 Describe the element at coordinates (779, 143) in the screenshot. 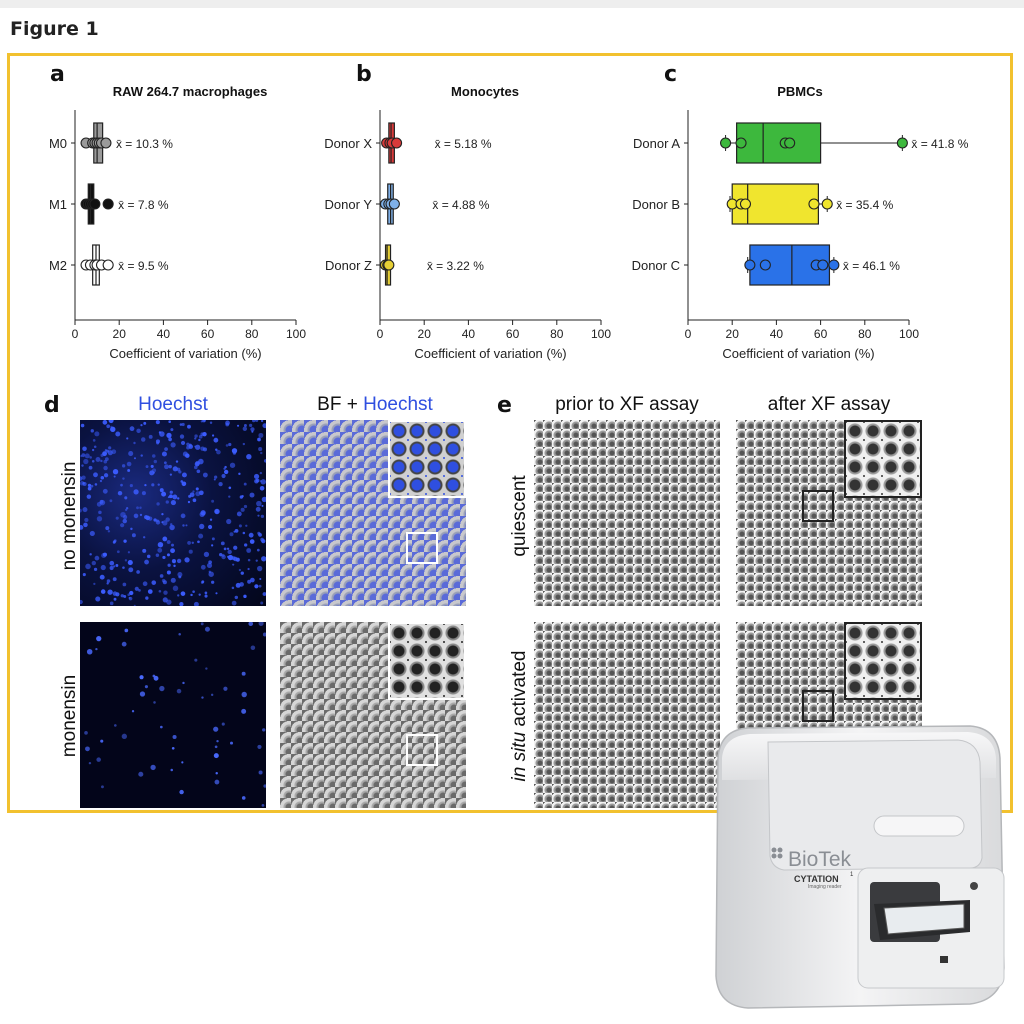

I see `box` at that location.